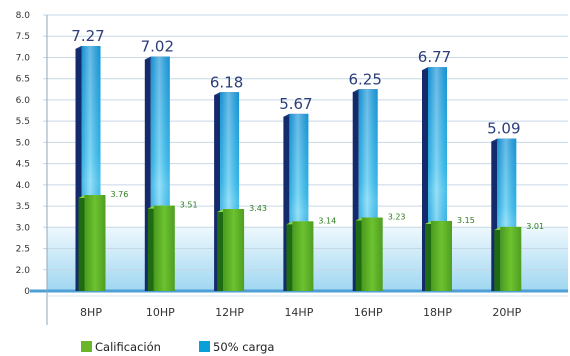 The height and width of the screenshot is (356, 570). I want to click on x-tick-label: 12HP, so click(229, 312).